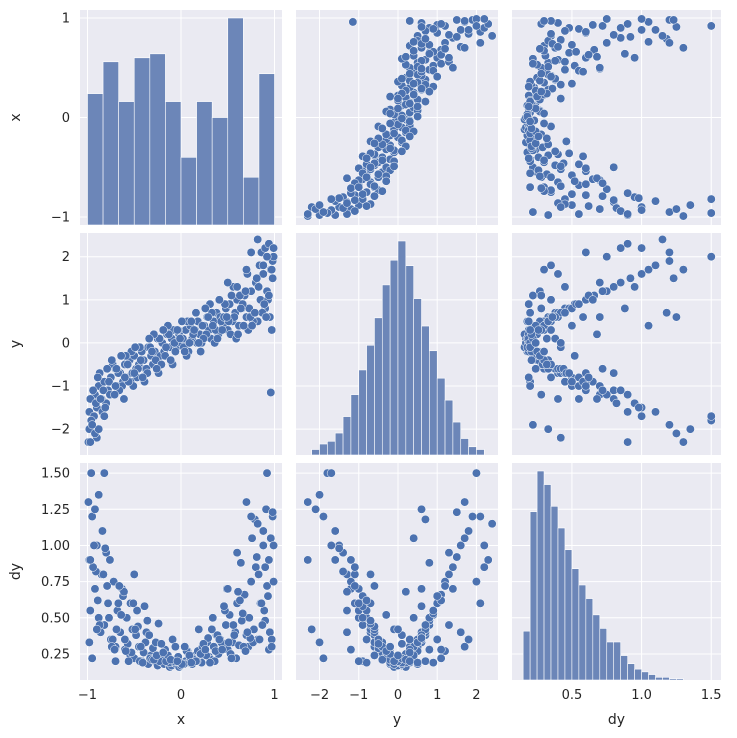  I want to click on panel-dy-vs-x, so click(181, 571).